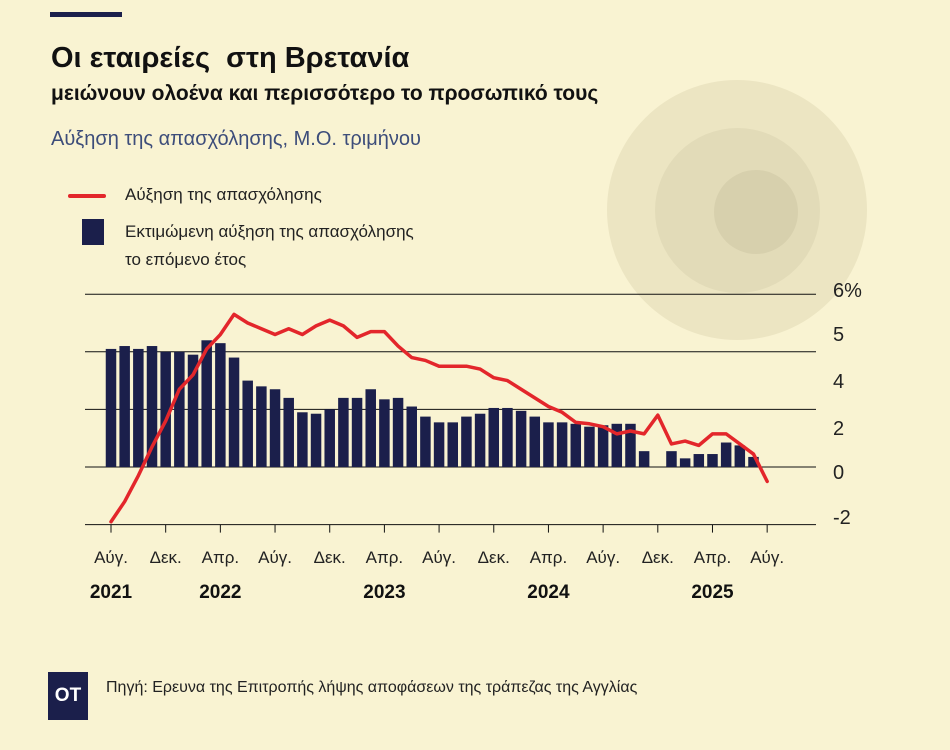 The height and width of the screenshot is (750, 950). What do you see at coordinates (712, 592) in the screenshot?
I see `year-label: 2025` at bounding box center [712, 592].